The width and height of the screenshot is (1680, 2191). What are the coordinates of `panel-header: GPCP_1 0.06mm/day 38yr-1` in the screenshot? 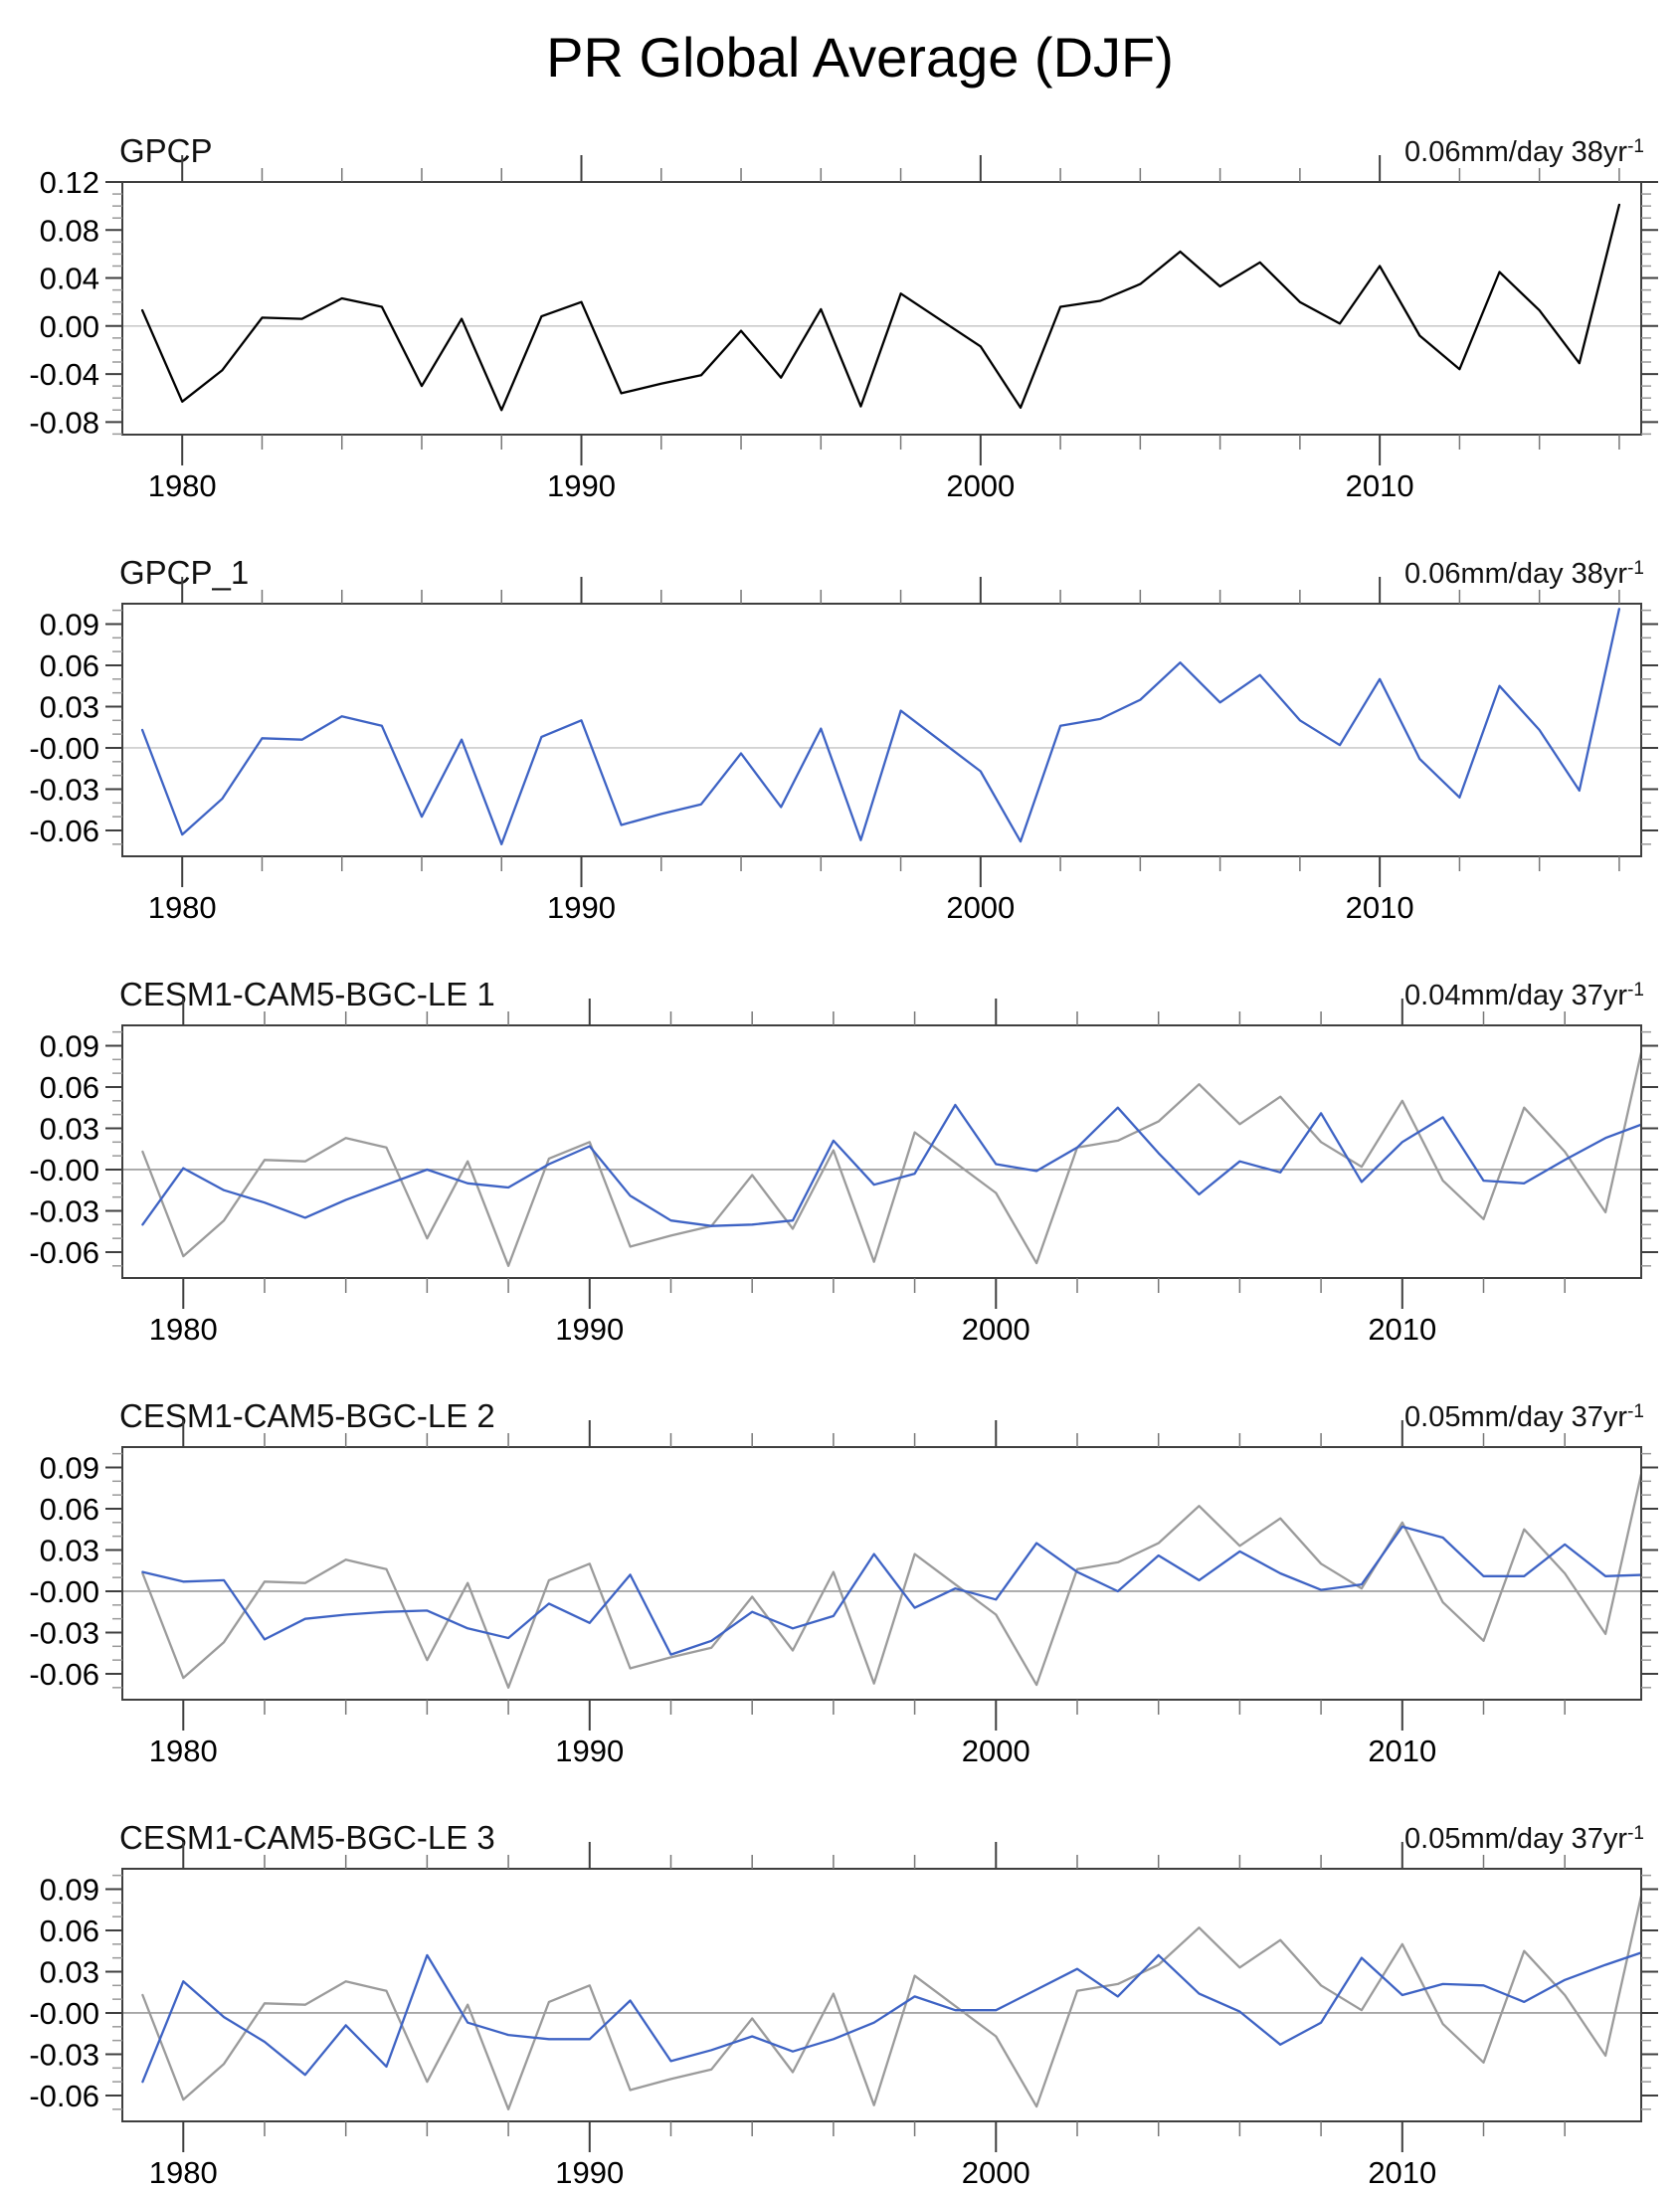 It's located at (840, 570).